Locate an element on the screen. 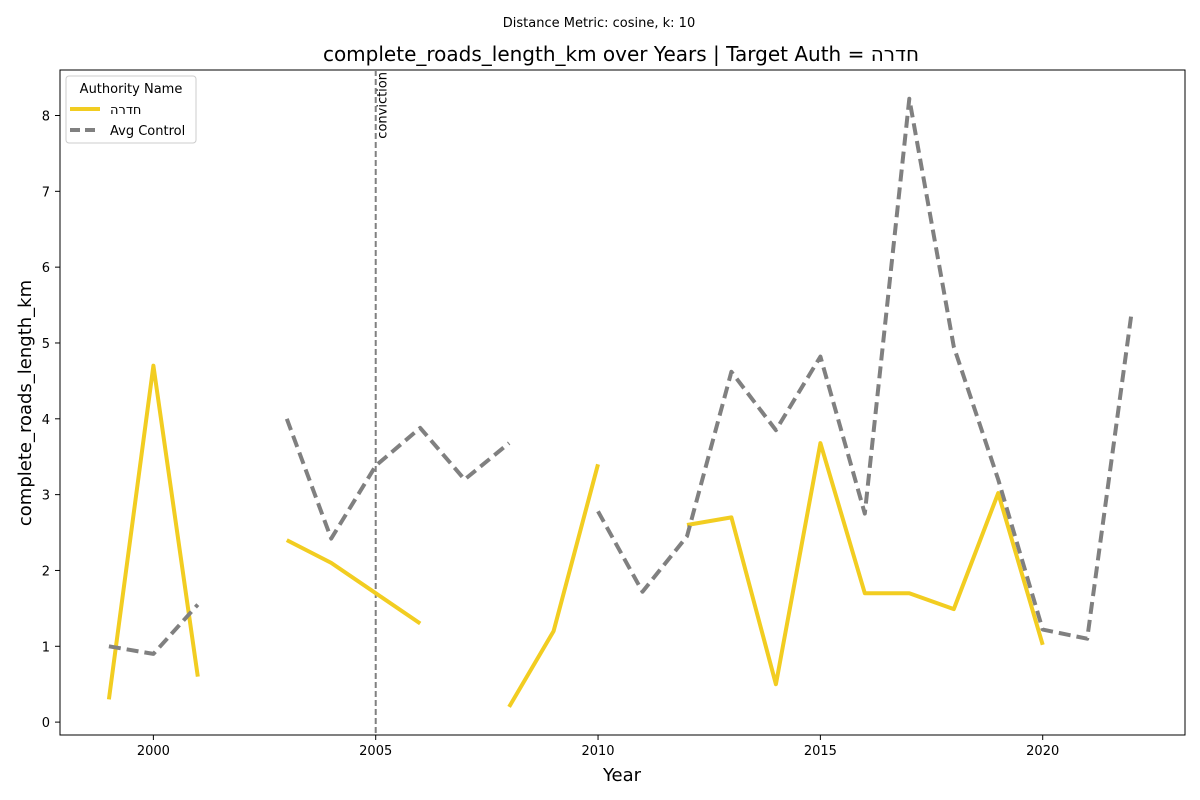  x-tick-label: 2000 is located at coordinates (153, 751).